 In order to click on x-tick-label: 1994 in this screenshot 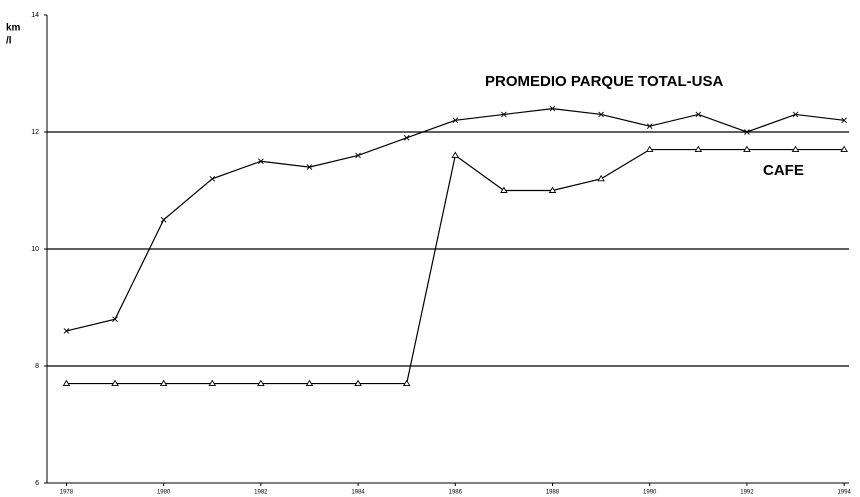, I will do `click(844, 493)`.